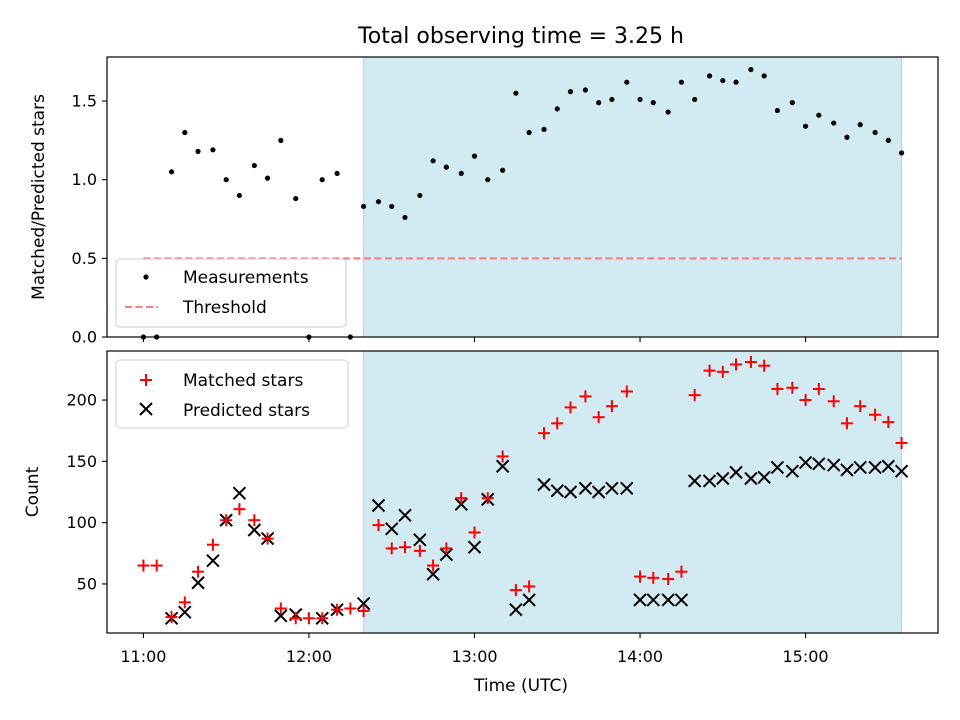 The width and height of the screenshot is (960, 720). Describe the element at coordinates (84, 337) in the screenshot. I see `top-y-tick-label: 0.0` at that location.